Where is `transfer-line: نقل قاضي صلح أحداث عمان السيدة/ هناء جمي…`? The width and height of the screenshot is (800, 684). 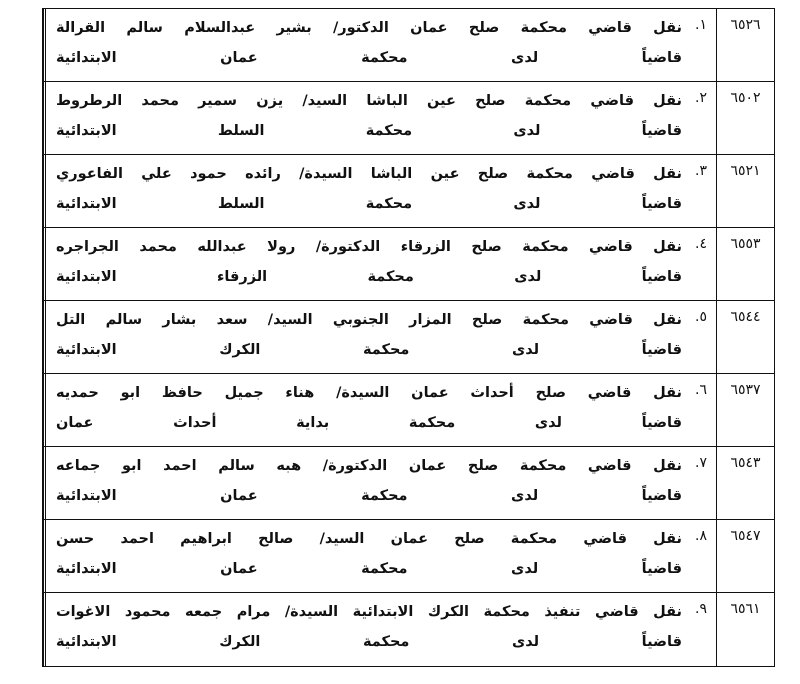 transfer-line: نقل قاضي صلح أحداث عمان السيدة/ هناء جمي… is located at coordinates (369, 393).